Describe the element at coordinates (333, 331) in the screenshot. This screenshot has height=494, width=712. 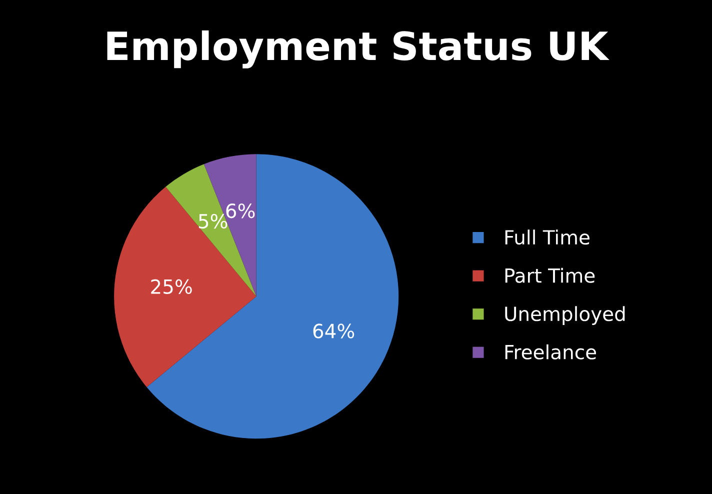
I see `data-label: 64%` at that location.